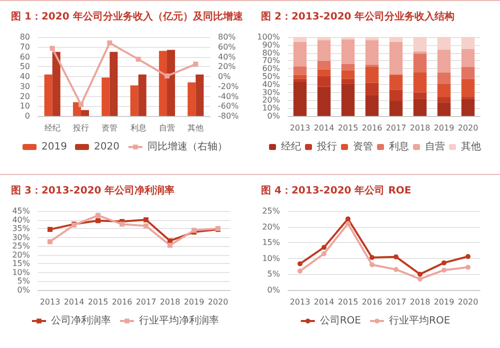 Image resolution: width=500 pixels, height=348 pixels. I want to click on y-tick-label: 10, so click(25, 106).